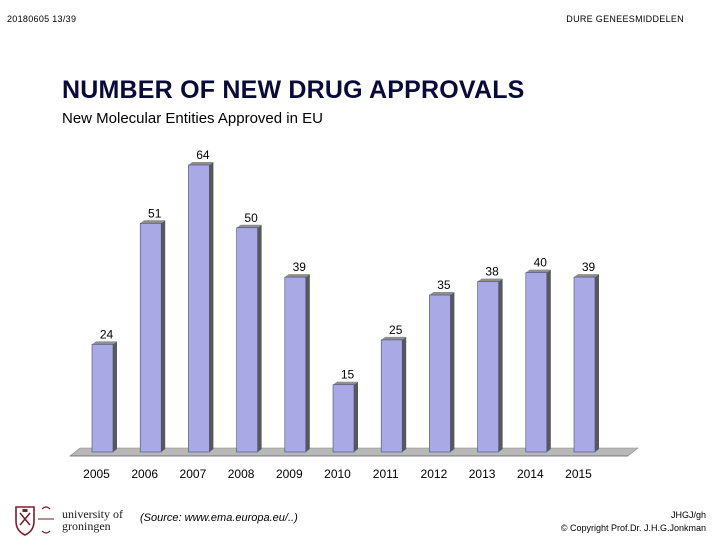 This screenshot has width=720, height=540. I want to click on bar-value-label: 40, so click(541, 263).